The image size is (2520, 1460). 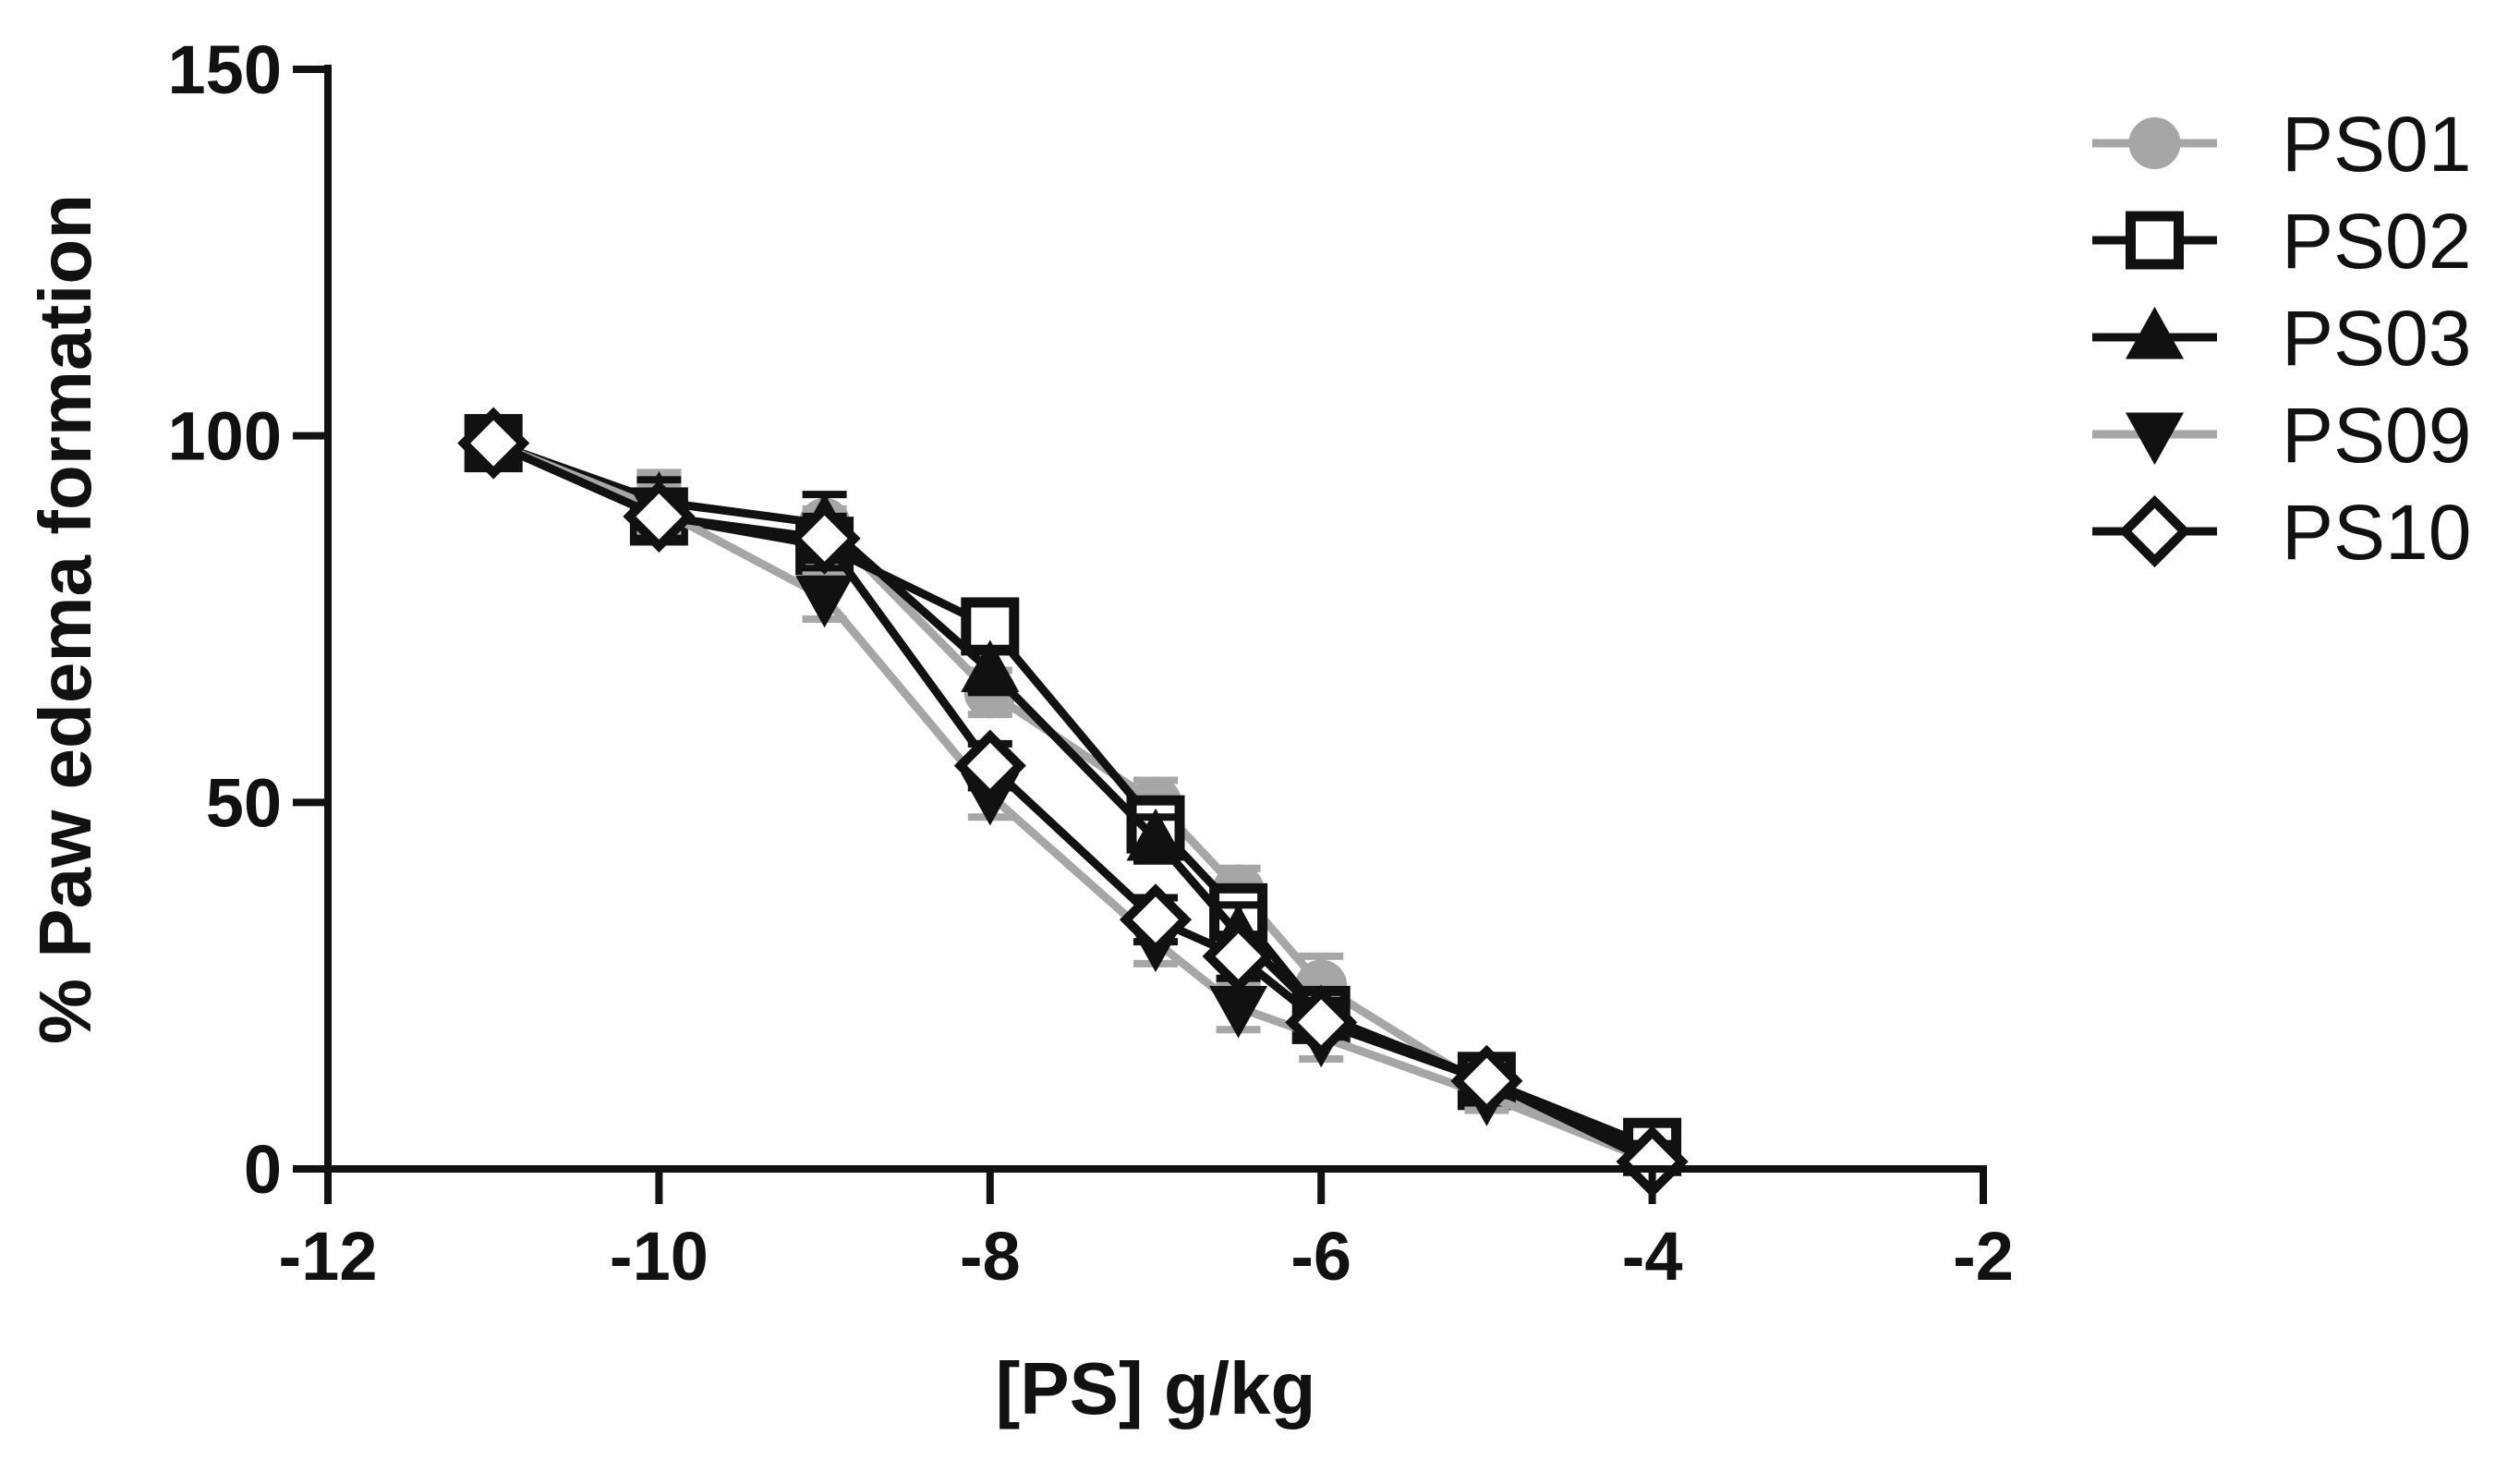 I want to click on legend-label-ps10: PS10, so click(x=2377, y=533).